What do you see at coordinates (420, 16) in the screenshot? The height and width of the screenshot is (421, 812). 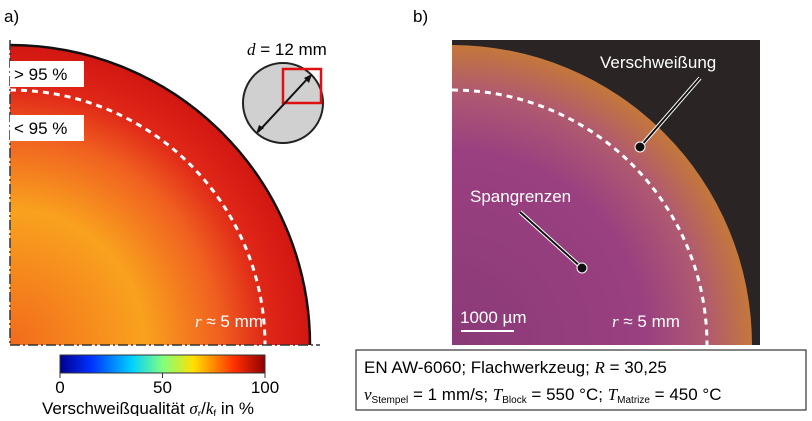 I see `panel-label: b)` at bounding box center [420, 16].